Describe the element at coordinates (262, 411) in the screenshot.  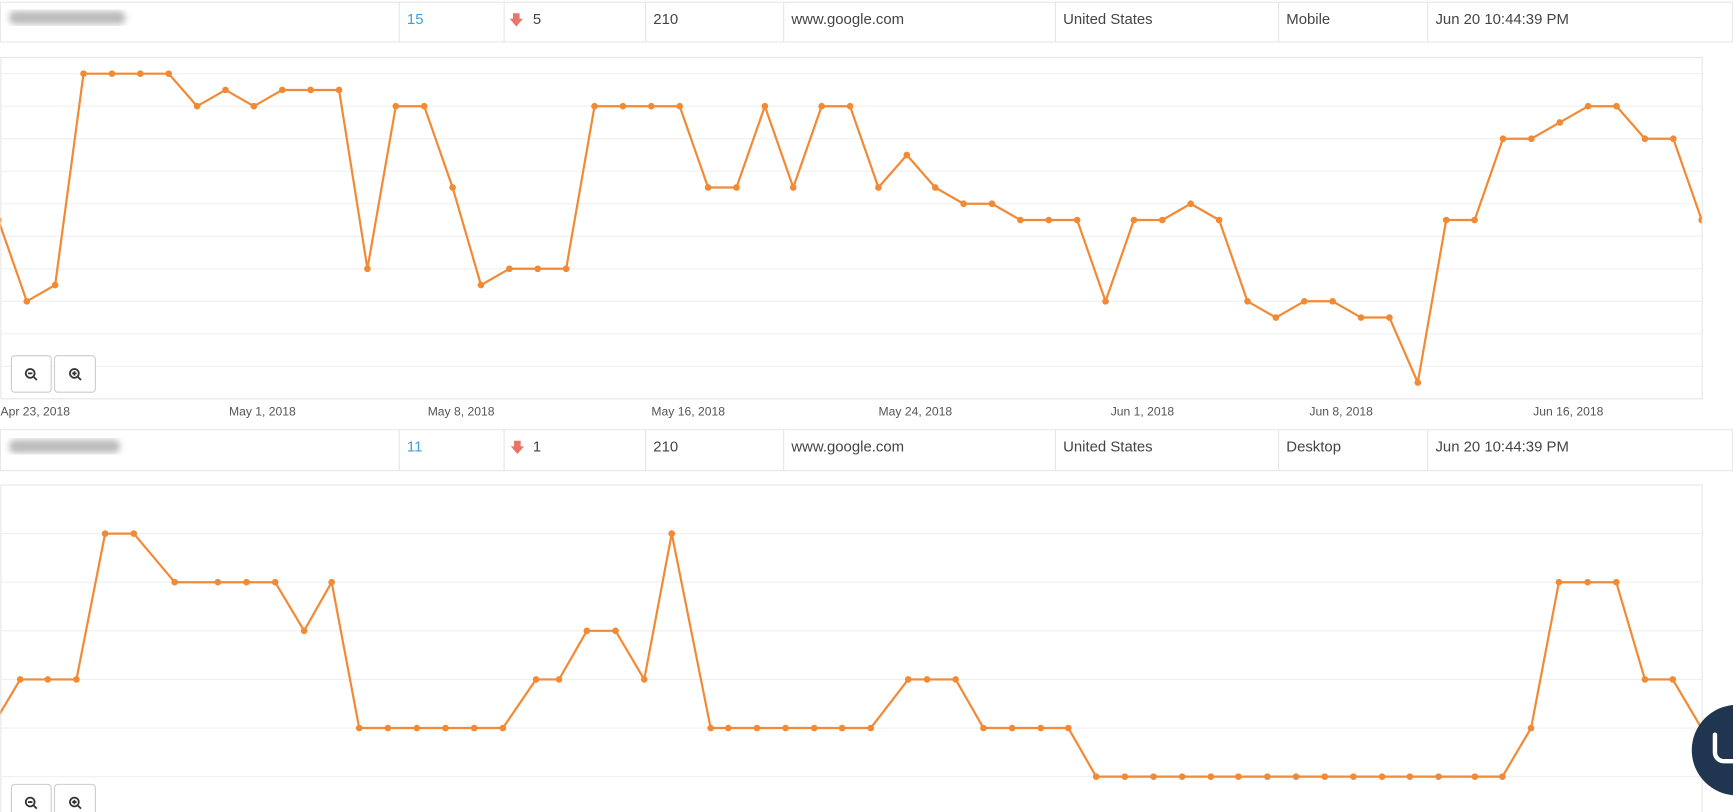
I see `x-tick-label: May 1, 2018` at that location.